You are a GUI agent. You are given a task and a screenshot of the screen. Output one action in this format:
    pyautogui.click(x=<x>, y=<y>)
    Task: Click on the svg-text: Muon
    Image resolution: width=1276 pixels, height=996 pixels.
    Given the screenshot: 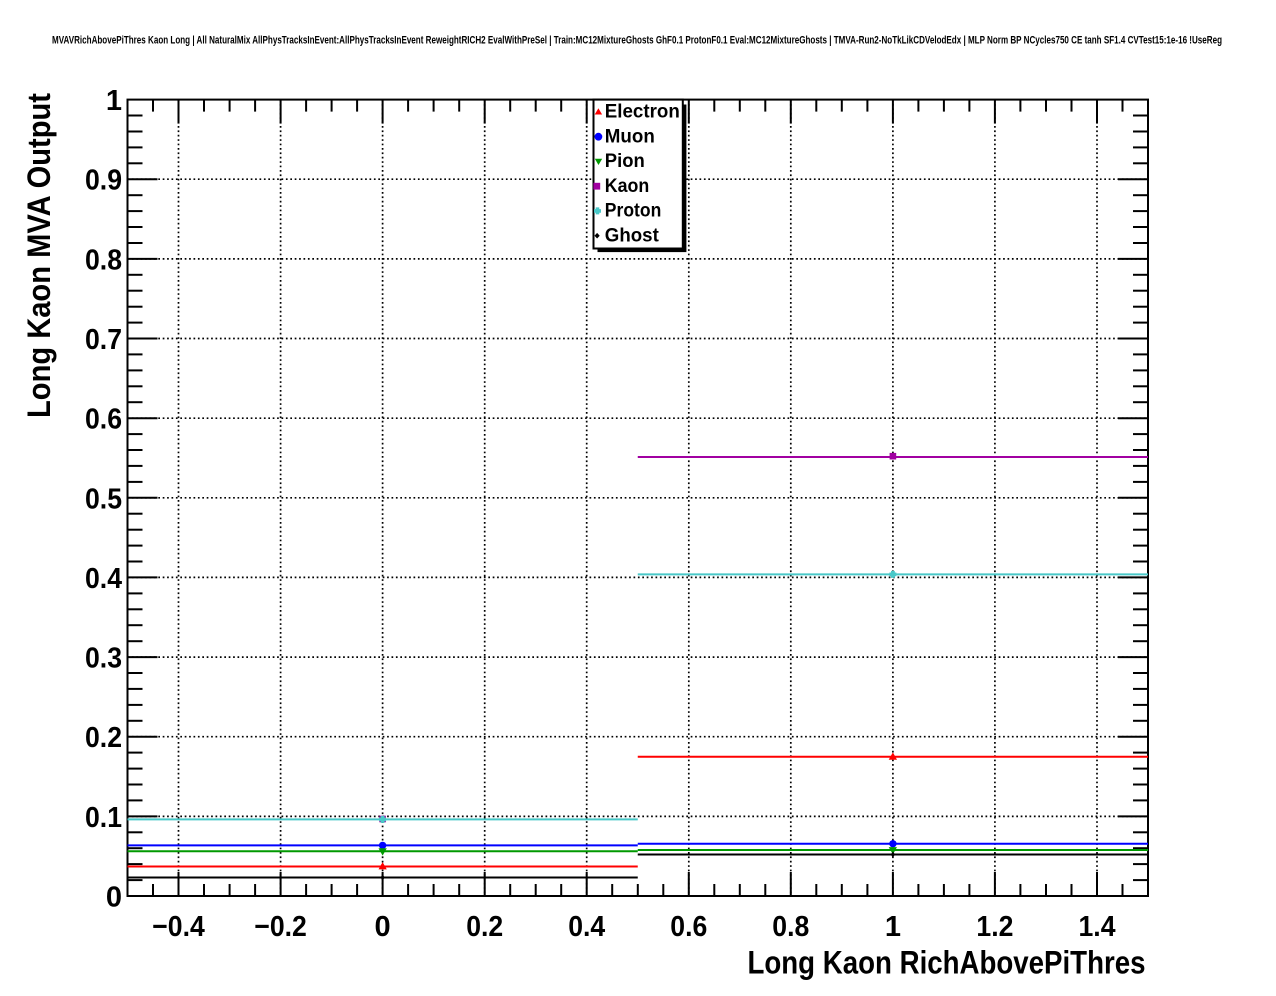 What is the action you would take?
    pyautogui.click(x=630, y=136)
    